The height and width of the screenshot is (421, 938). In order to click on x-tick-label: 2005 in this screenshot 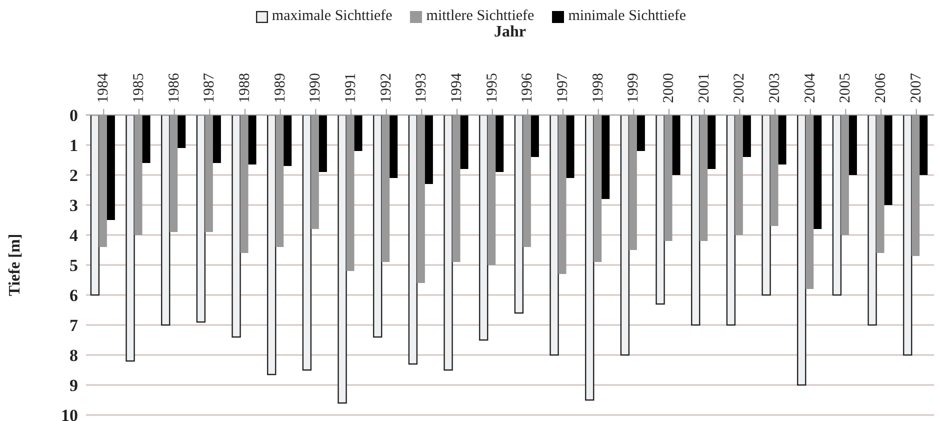, I will do `click(846, 88)`.